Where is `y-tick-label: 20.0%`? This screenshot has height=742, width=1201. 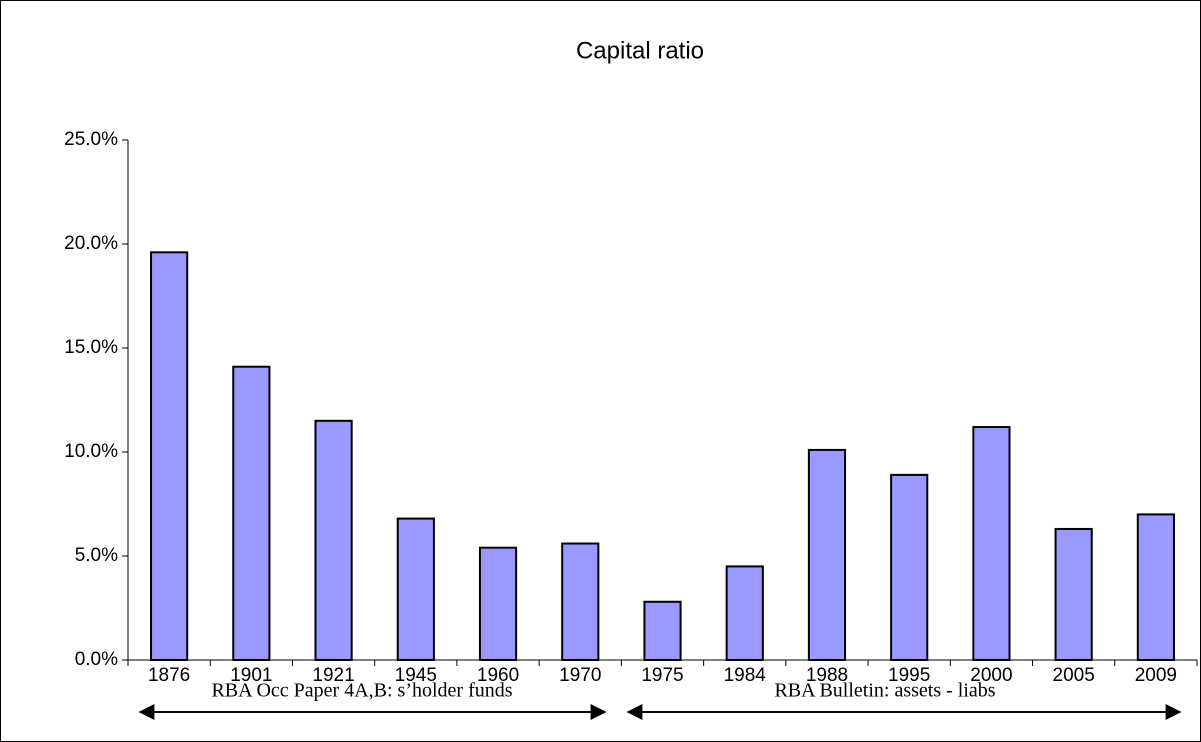
y-tick-label: 20.0% is located at coordinates (91, 243).